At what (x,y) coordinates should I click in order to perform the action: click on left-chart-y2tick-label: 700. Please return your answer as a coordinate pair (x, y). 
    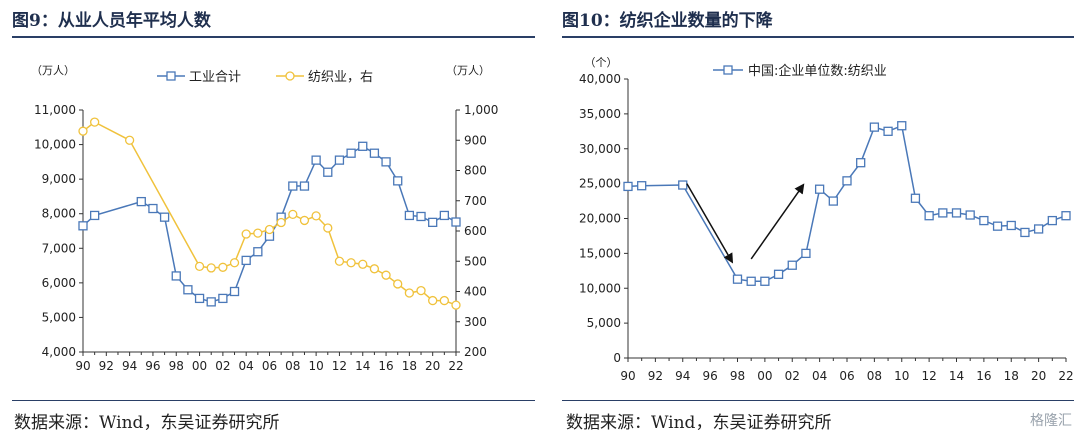
    Looking at the image, I should click on (475, 201).